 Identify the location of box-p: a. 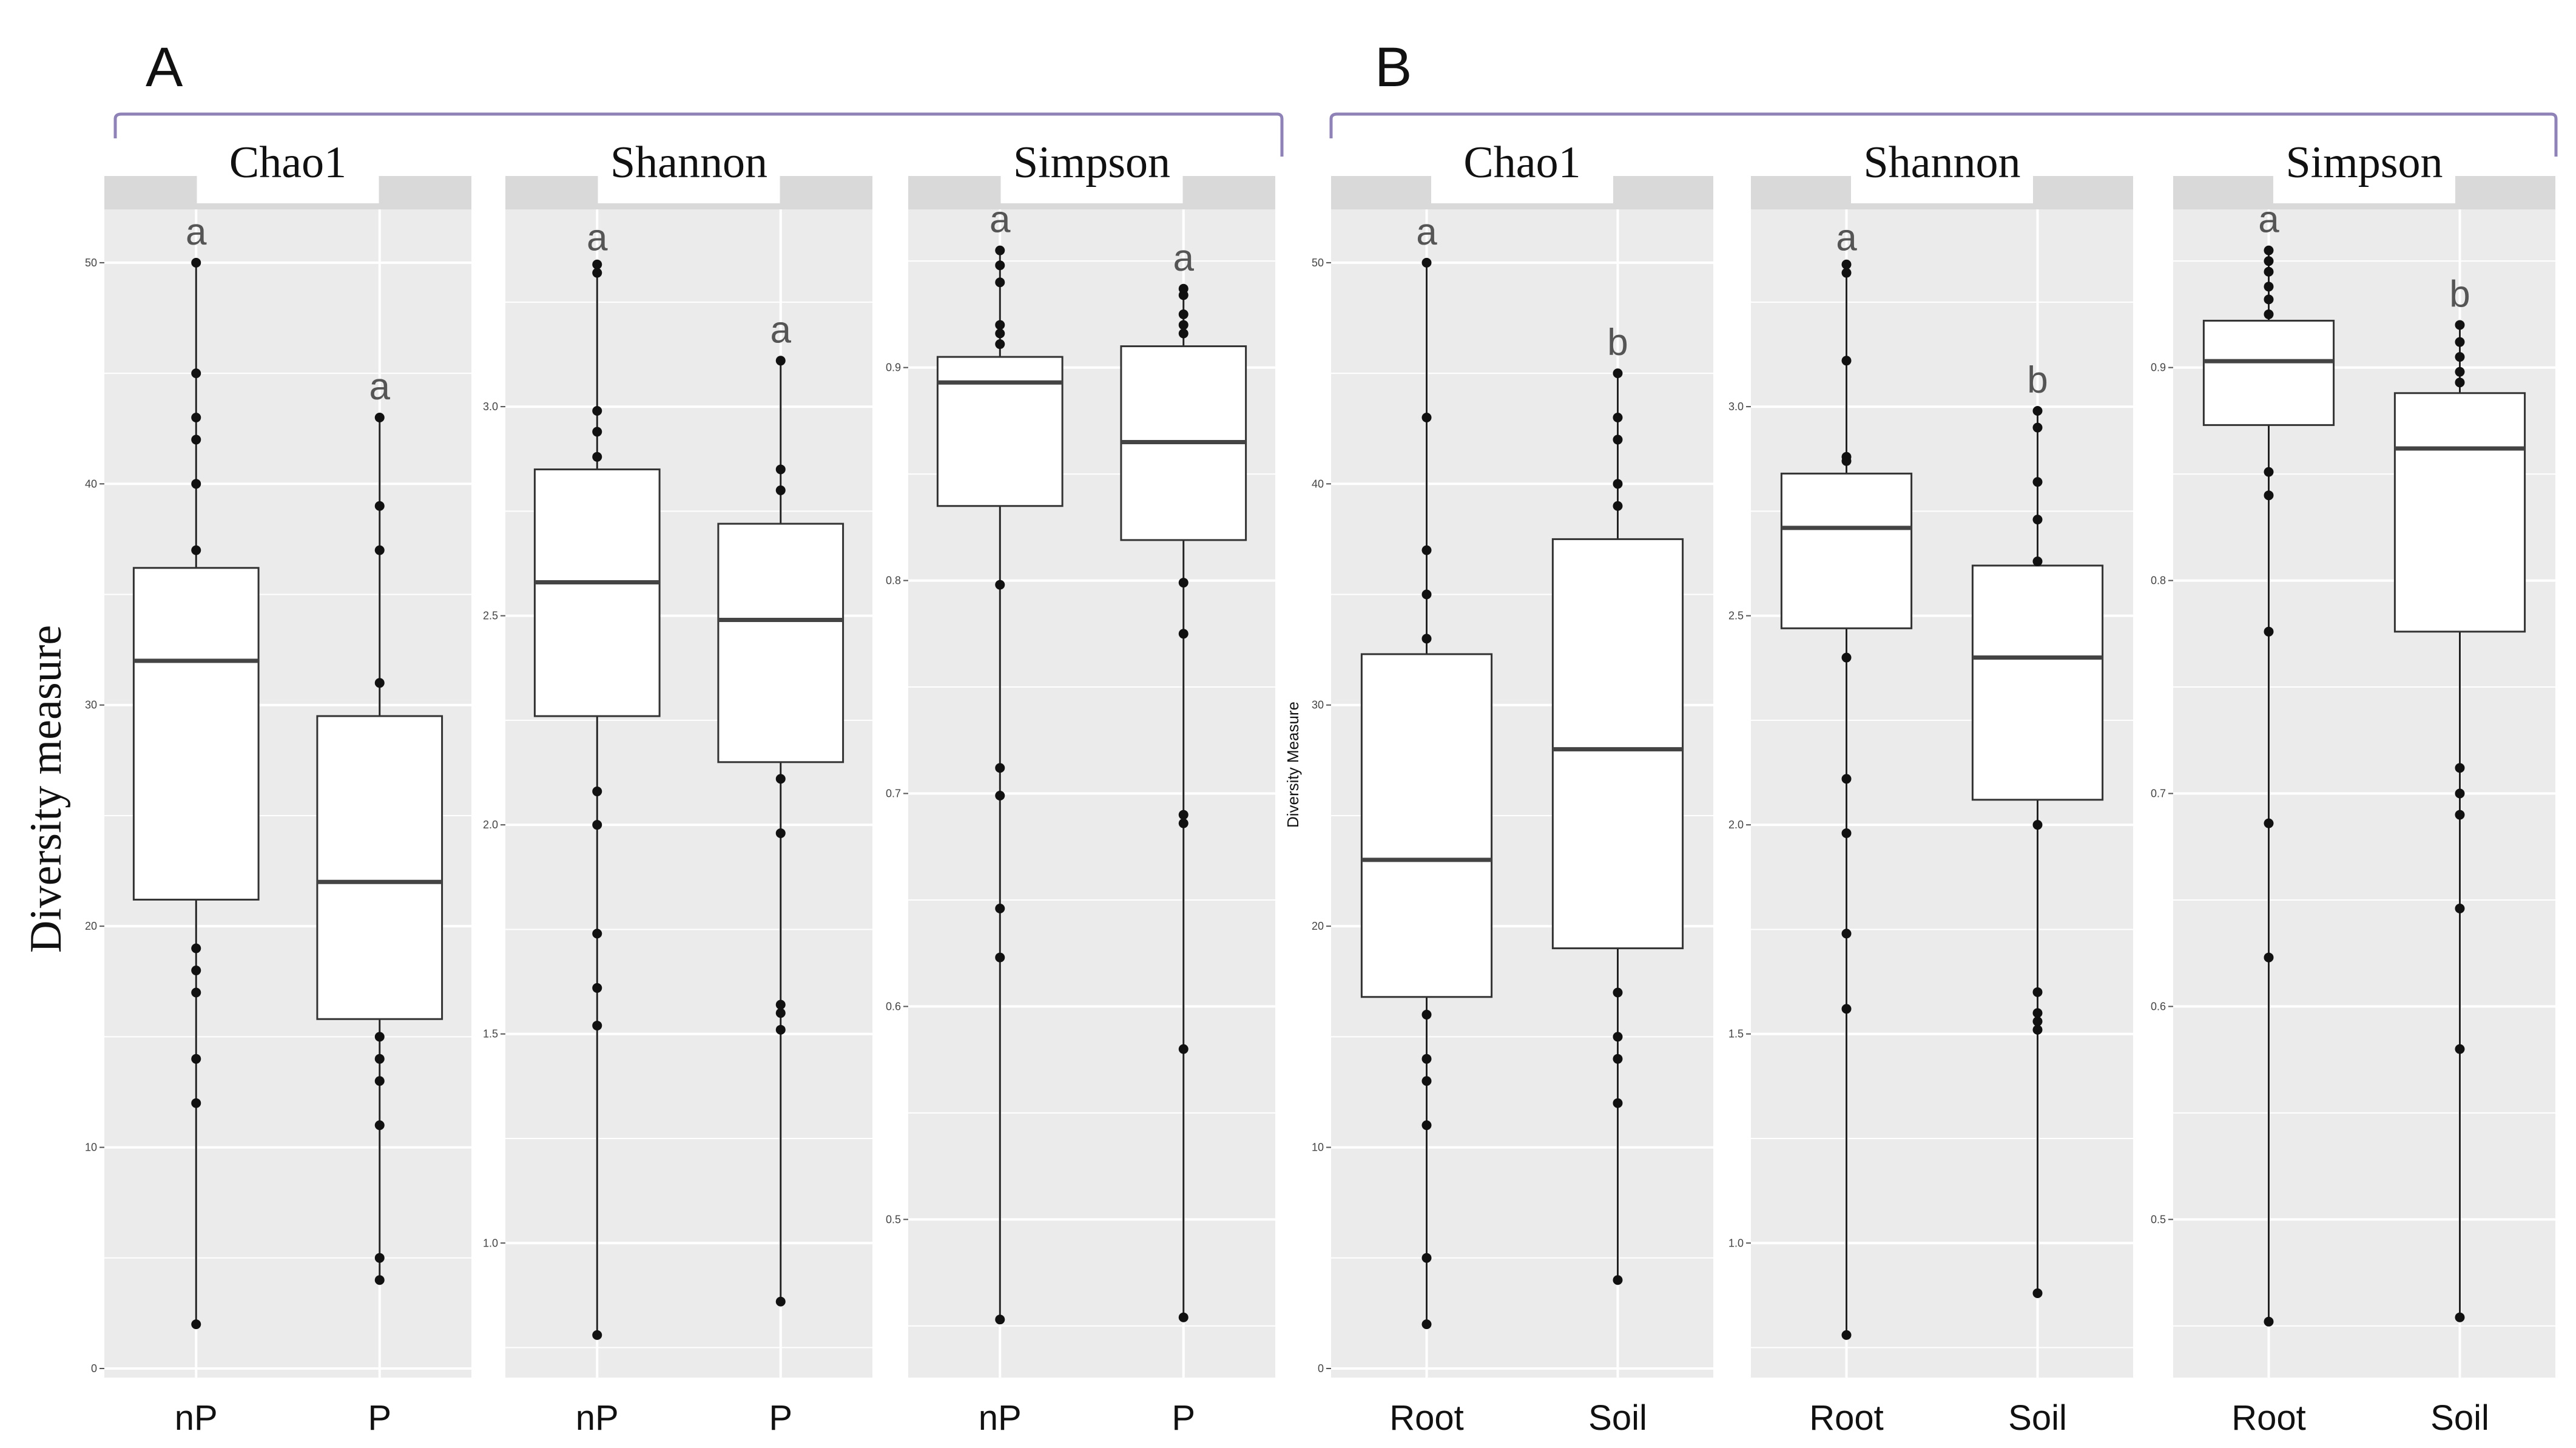
(781, 808).